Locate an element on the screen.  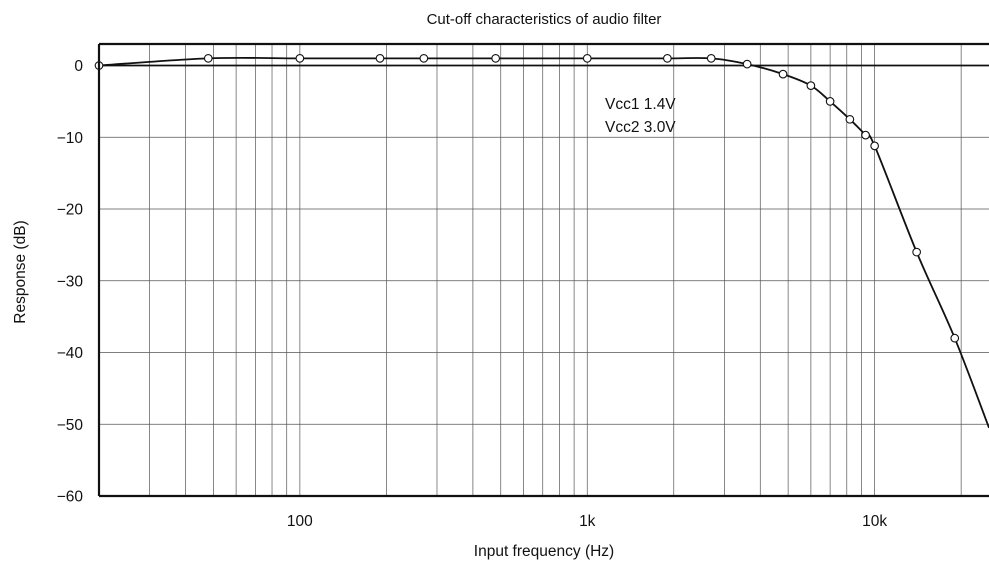
annotation-vcc2: Vcc2 3.0V is located at coordinates (640, 127).